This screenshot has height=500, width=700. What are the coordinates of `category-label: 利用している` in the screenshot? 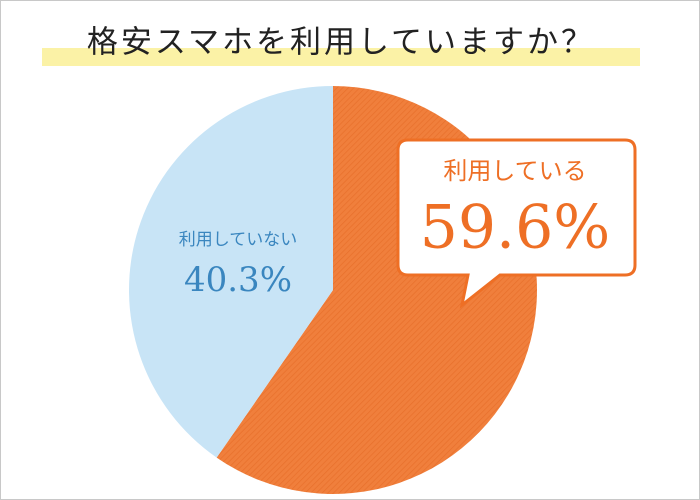 It's located at (514, 171).